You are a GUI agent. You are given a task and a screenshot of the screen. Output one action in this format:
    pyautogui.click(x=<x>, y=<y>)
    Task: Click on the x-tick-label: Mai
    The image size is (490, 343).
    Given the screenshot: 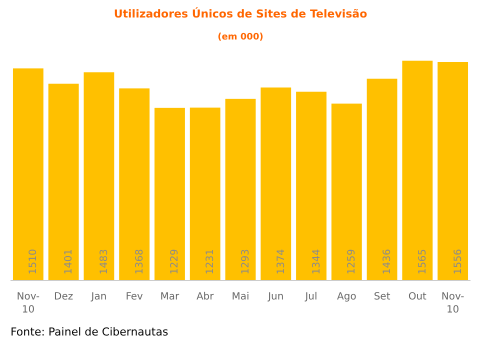 What is the action you would take?
    pyautogui.click(x=241, y=297)
    